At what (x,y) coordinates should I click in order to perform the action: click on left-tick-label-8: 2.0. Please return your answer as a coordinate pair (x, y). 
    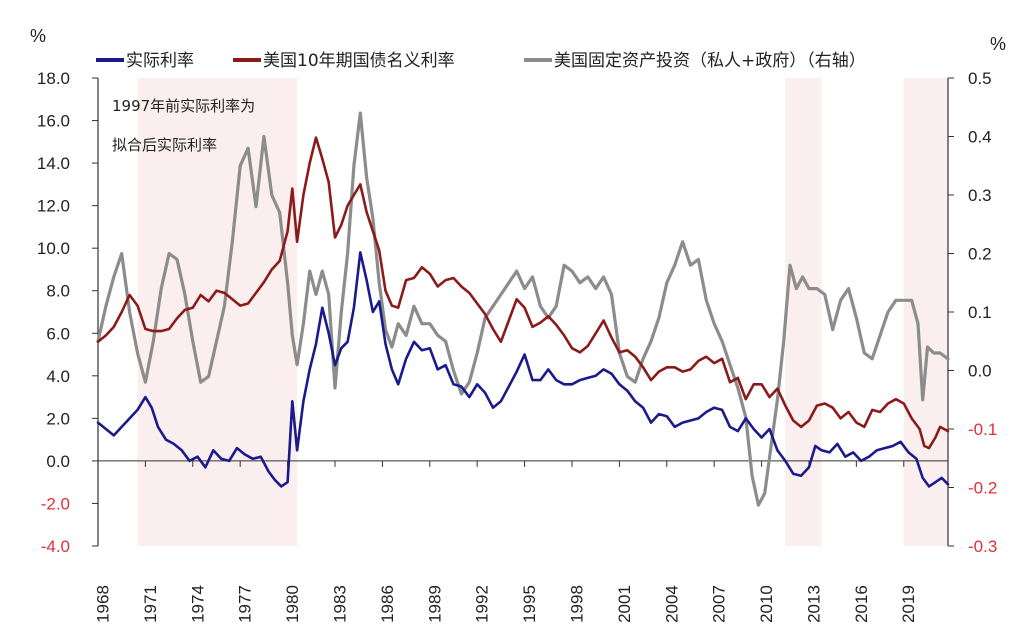
    Looking at the image, I should click on (58, 418).